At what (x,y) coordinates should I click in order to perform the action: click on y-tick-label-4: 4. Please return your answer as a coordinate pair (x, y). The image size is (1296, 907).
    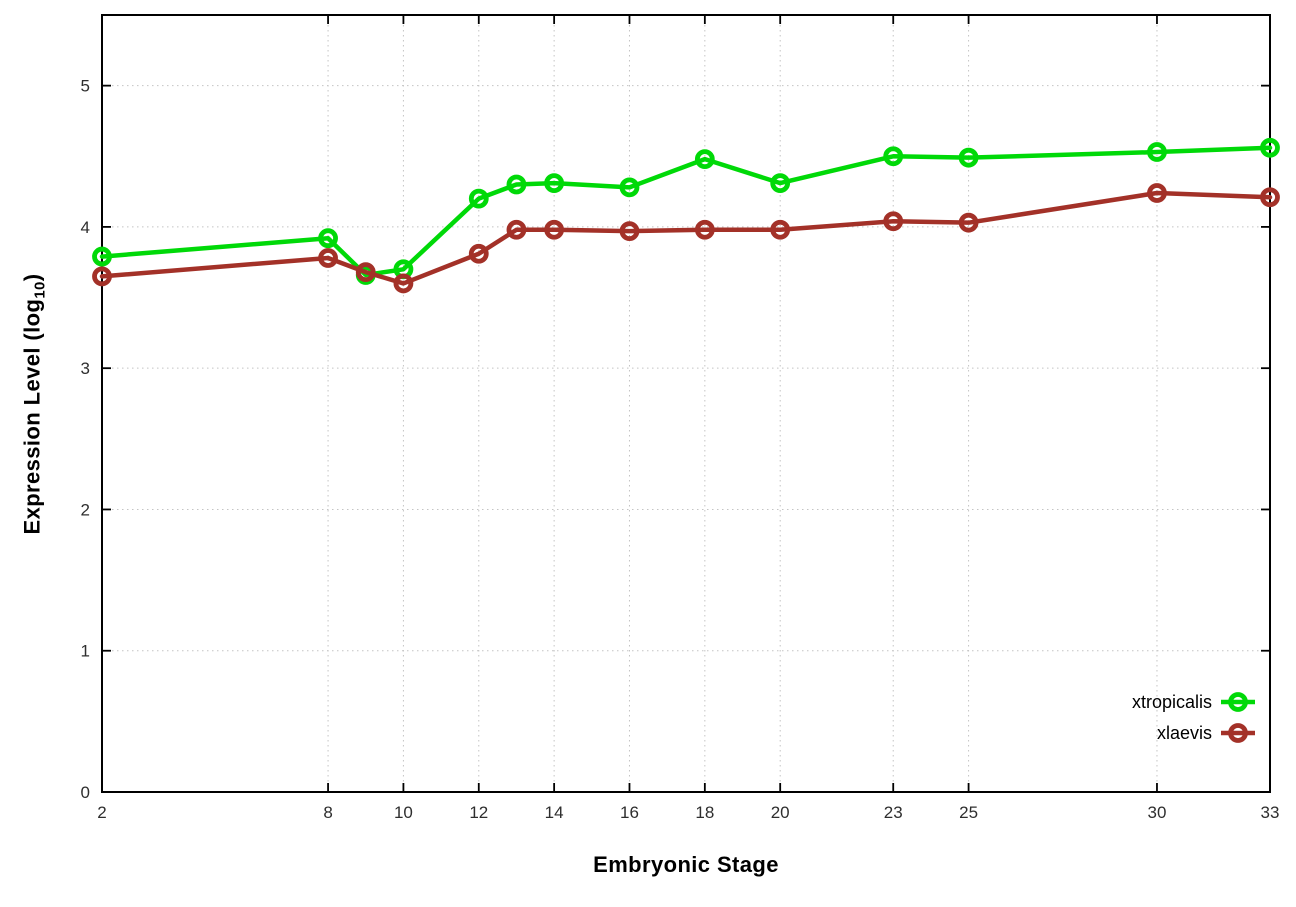
    Looking at the image, I should click on (85, 227).